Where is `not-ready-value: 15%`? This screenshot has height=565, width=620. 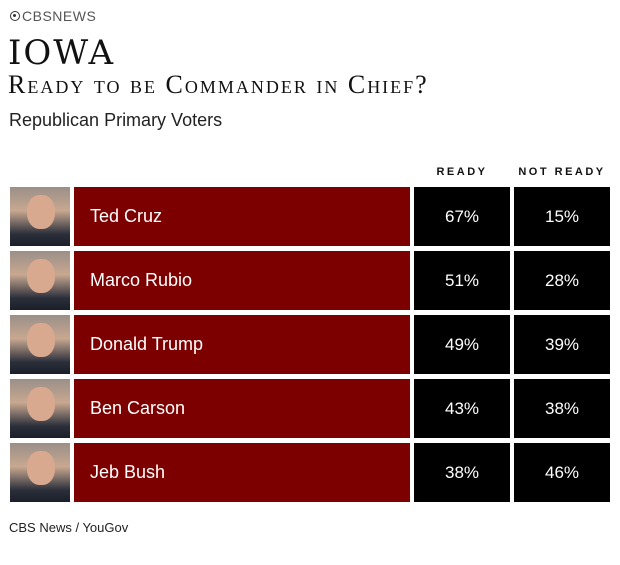 not-ready-value: 15% is located at coordinates (562, 216).